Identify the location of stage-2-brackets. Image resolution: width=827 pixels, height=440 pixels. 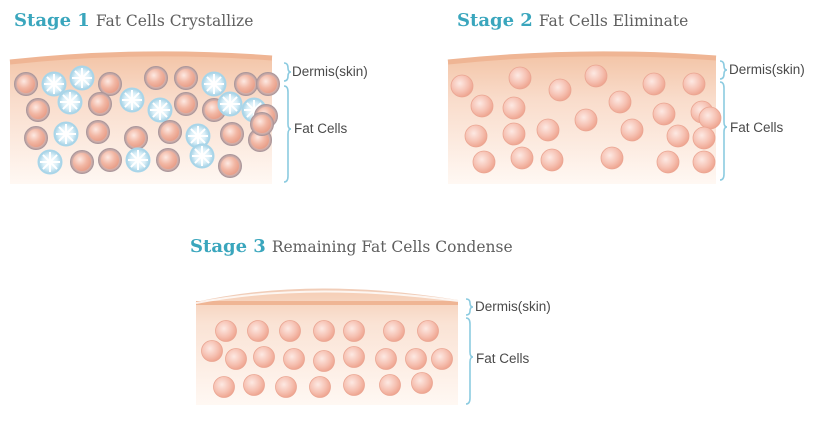
(723, 120).